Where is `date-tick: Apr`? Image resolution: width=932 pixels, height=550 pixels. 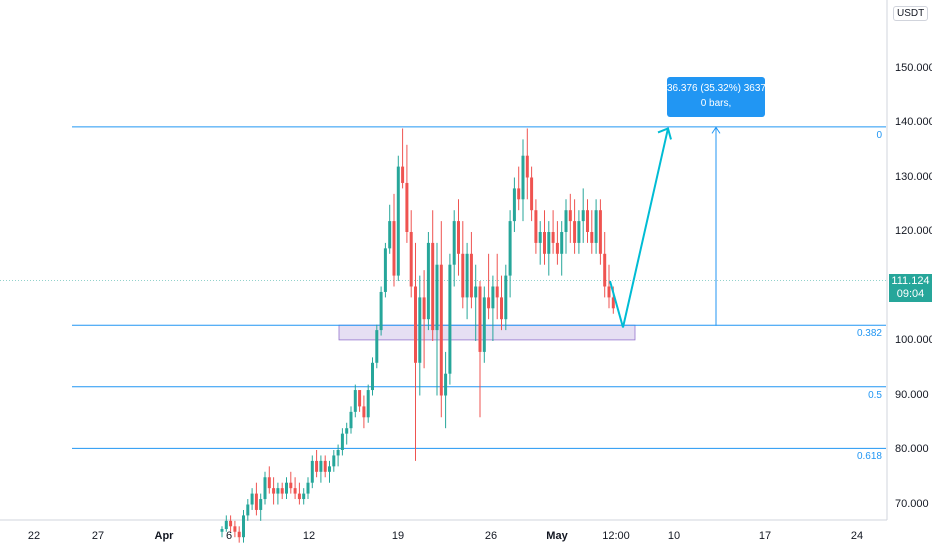
date-tick: Apr is located at coordinates (164, 536).